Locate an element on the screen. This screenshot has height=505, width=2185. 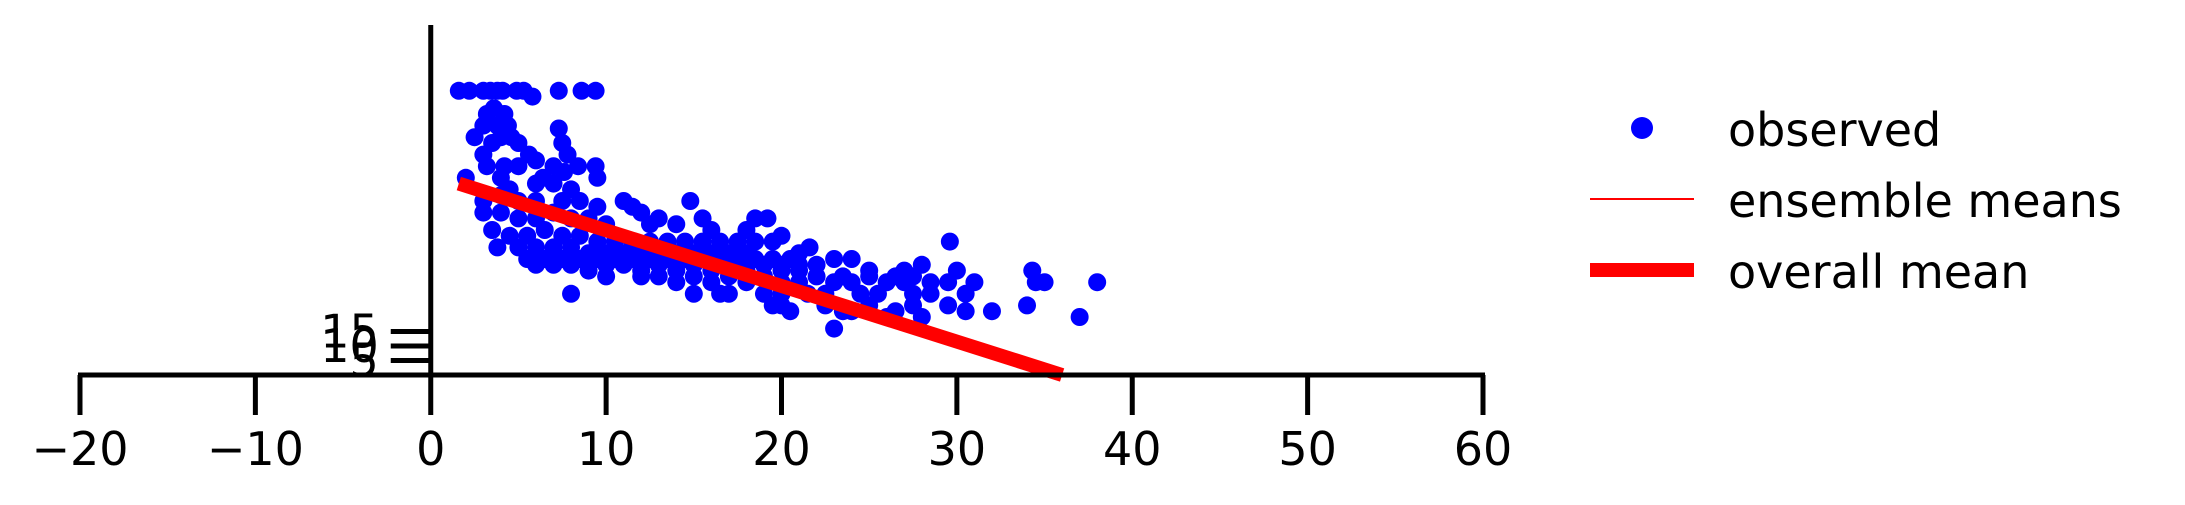
x-tick-label: 0 is located at coordinates (430, 449).